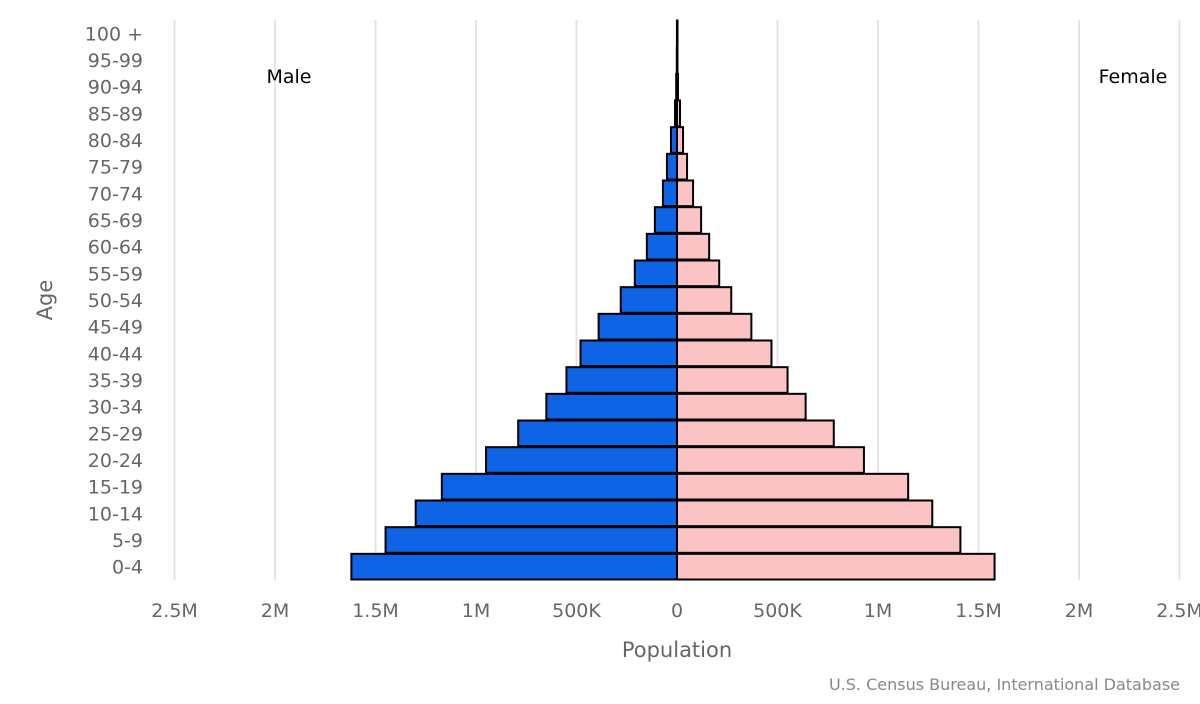  I want to click on y-tick-label: 75-79, so click(115, 168).